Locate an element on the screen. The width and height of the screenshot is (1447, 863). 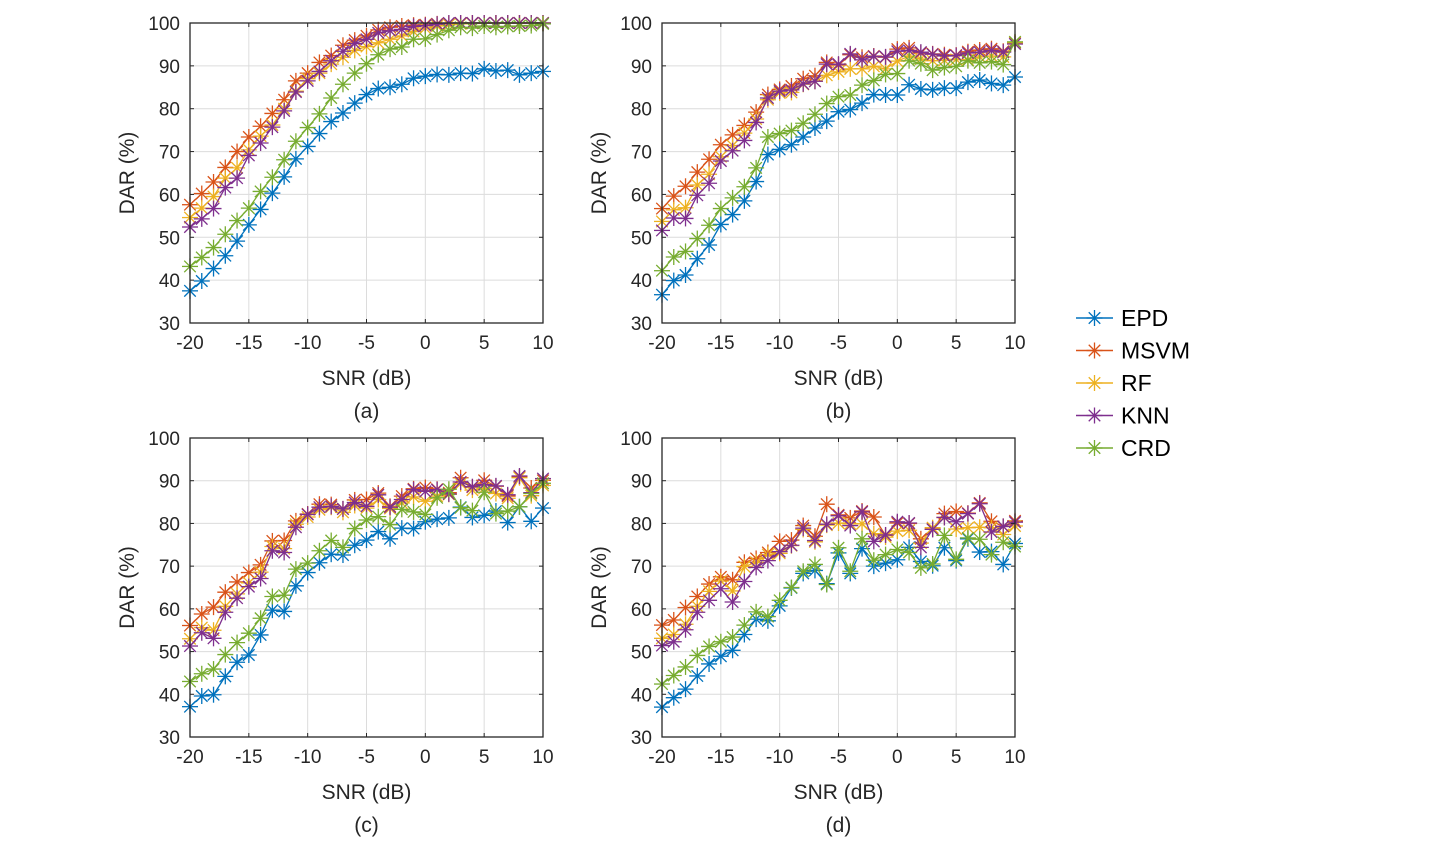
y-tick-label: 70 is located at coordinates (641, 567).